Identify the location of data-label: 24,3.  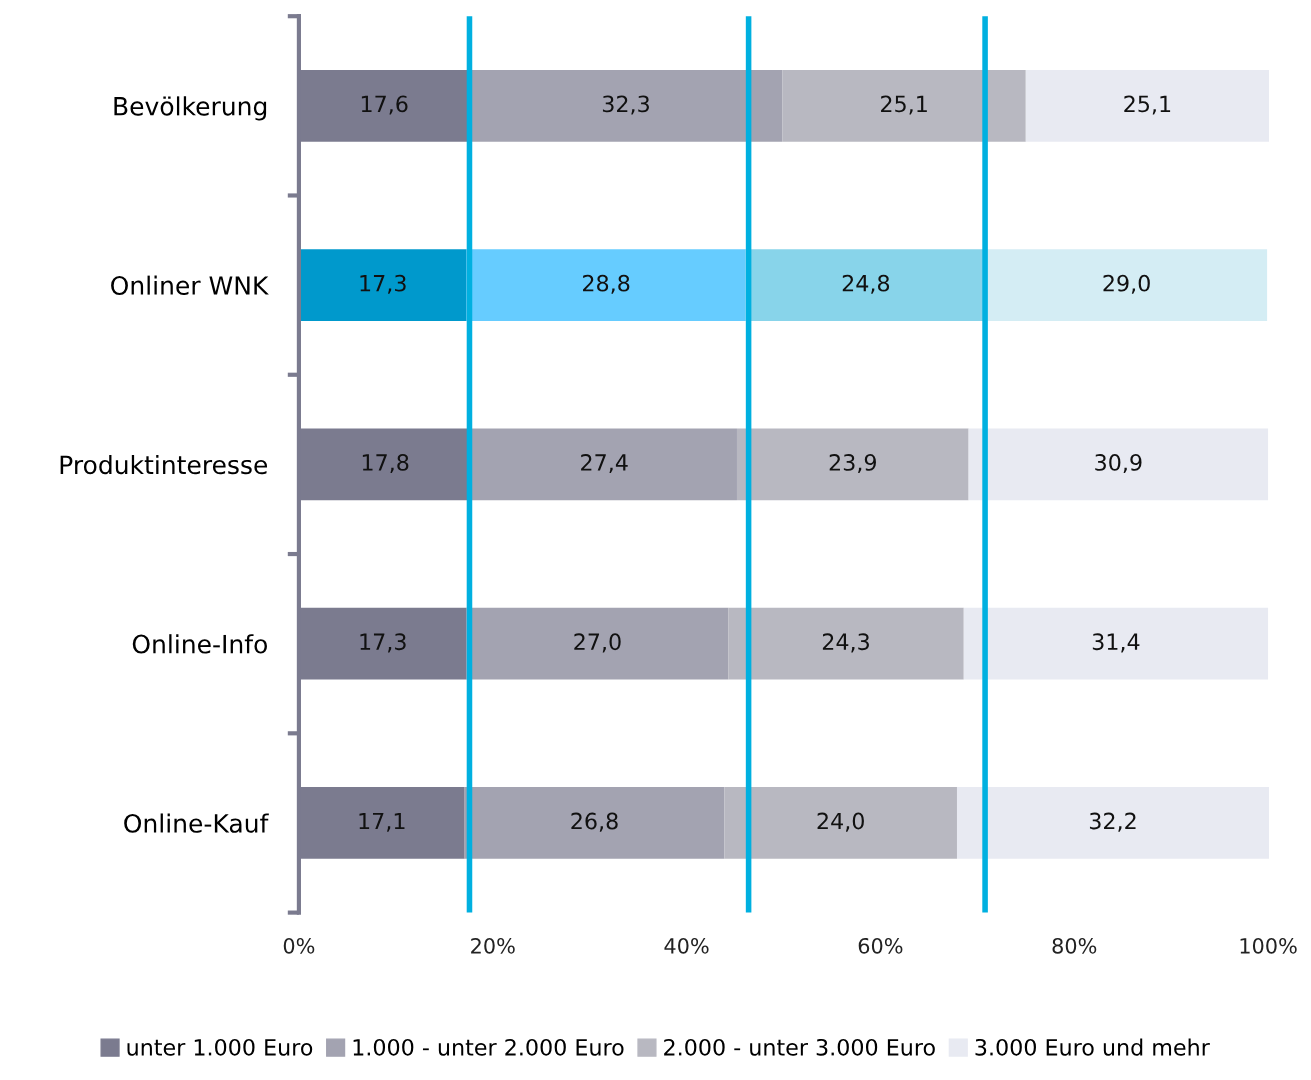
(845, 643).